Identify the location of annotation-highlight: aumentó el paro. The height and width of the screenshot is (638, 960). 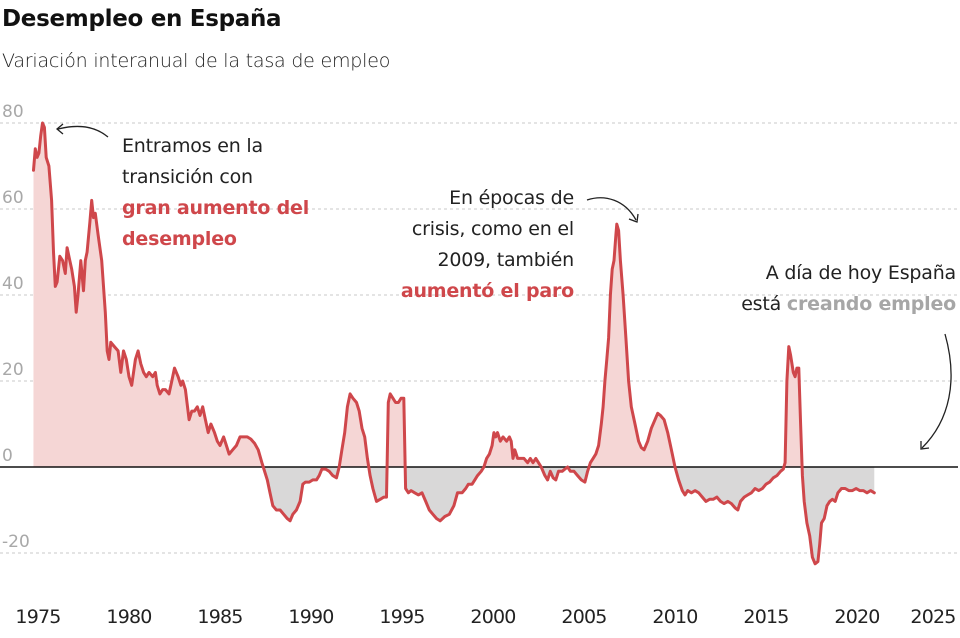
(487, 291).